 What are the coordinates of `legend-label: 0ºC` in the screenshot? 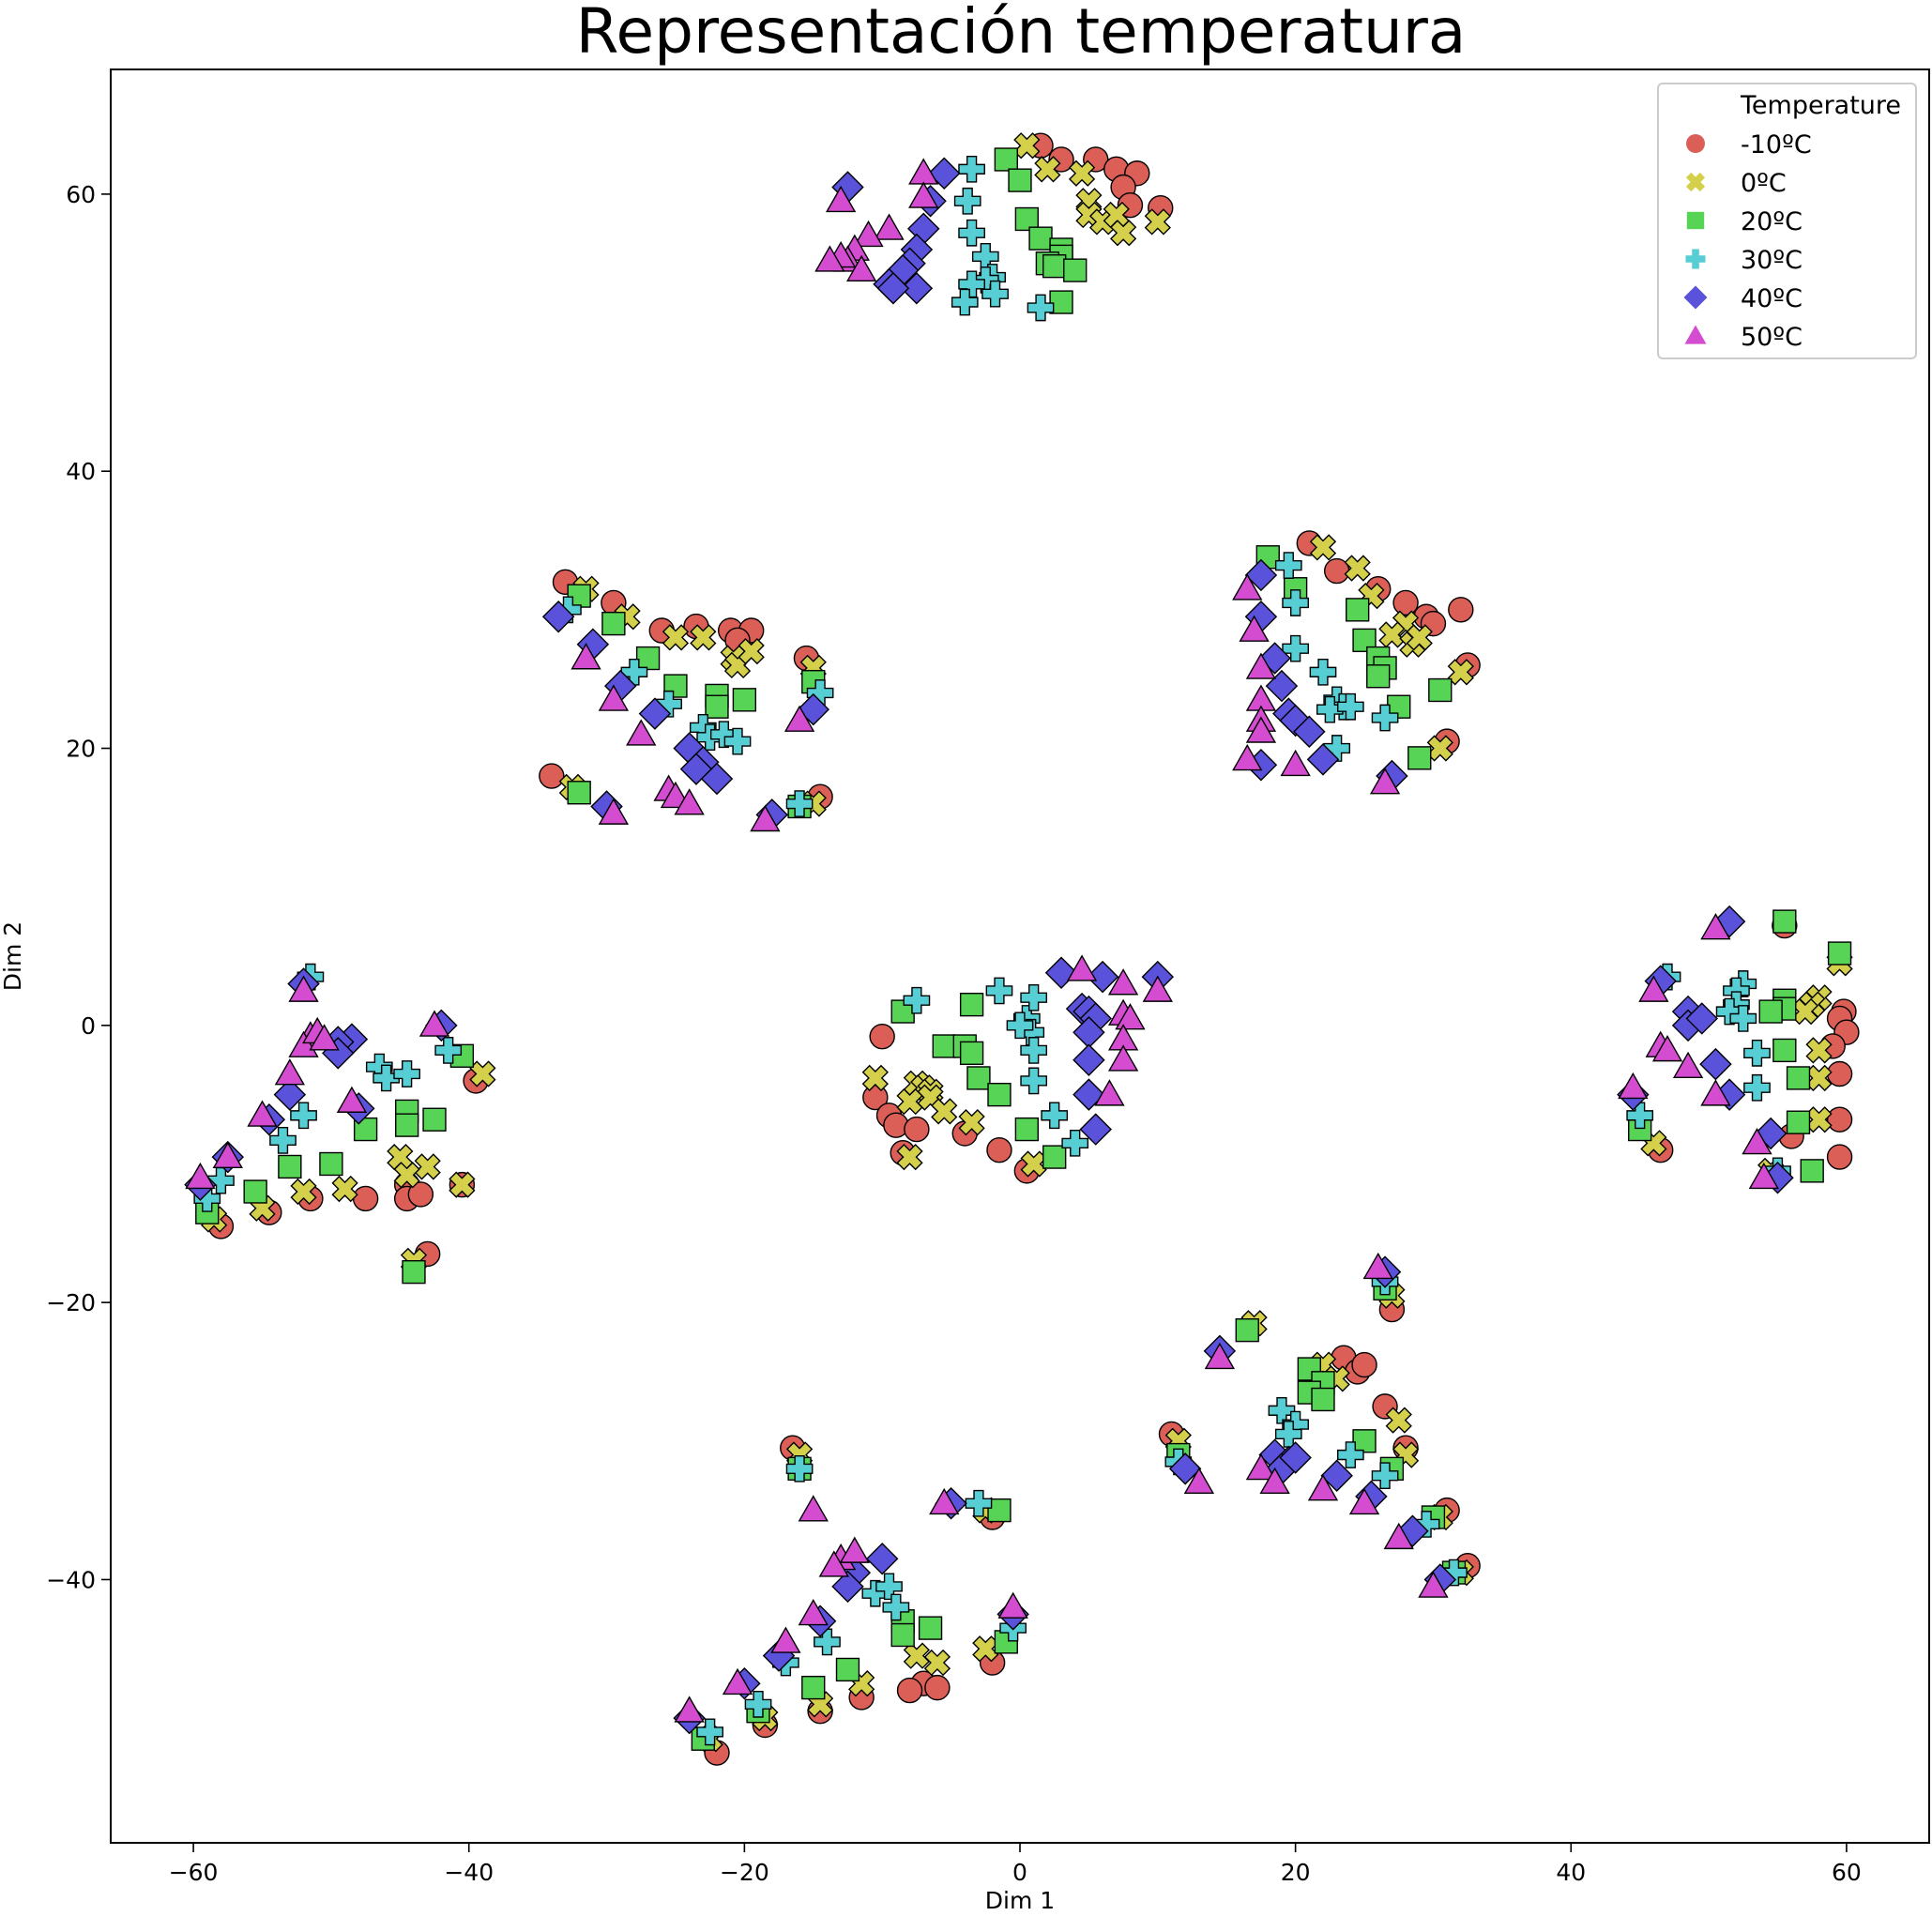 It's located at (1764, 183).